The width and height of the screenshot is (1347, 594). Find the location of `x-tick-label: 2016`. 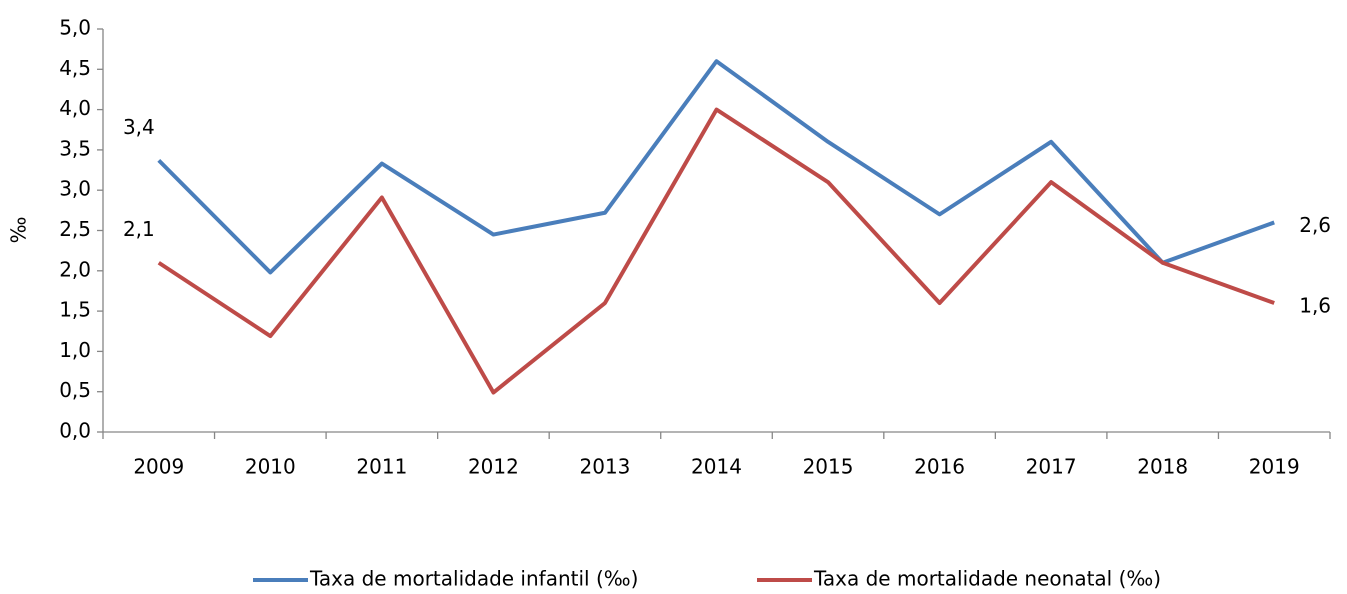

x-tick-label: 2016 is located at coordinates (939, 467).